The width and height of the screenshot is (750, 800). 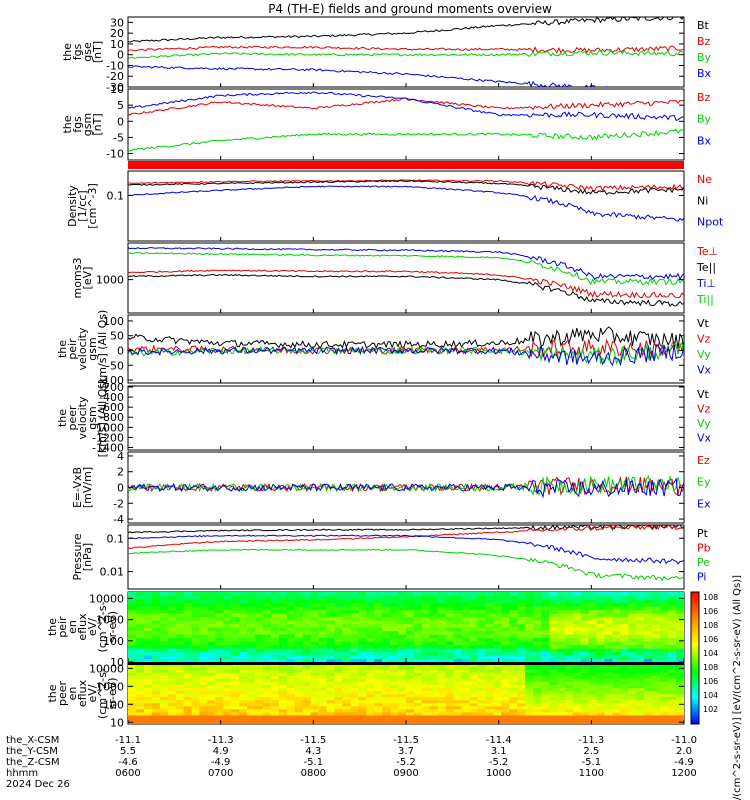 What do you see at coordinates (117, 22) in the screenshot?
I see `y-tick-label: 30` at bounding box center [117, 22].